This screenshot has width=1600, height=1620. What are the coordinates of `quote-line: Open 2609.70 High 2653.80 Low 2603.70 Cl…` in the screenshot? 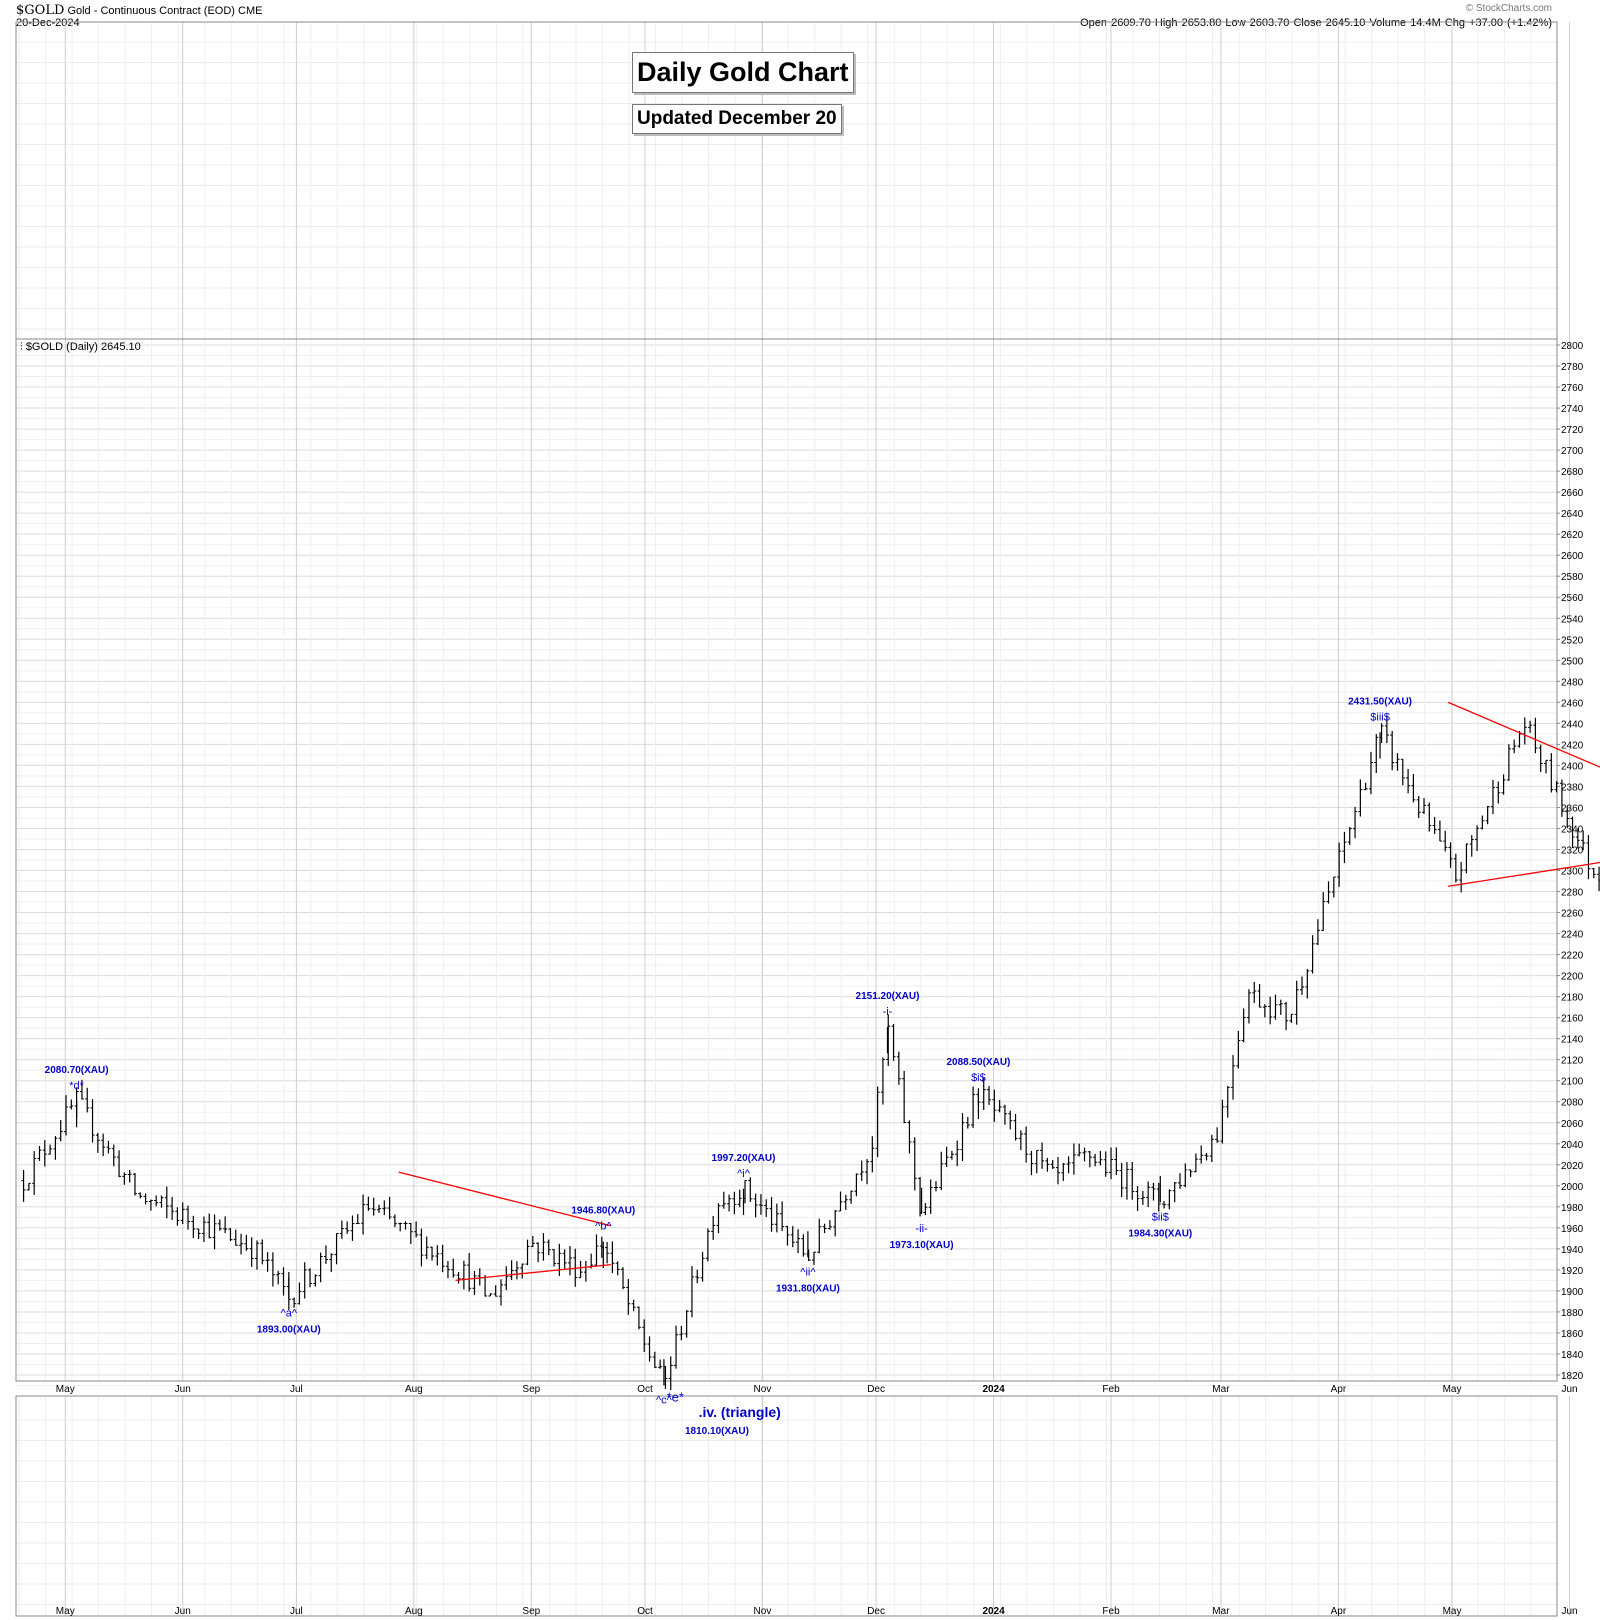 It's located at (1316, 23).